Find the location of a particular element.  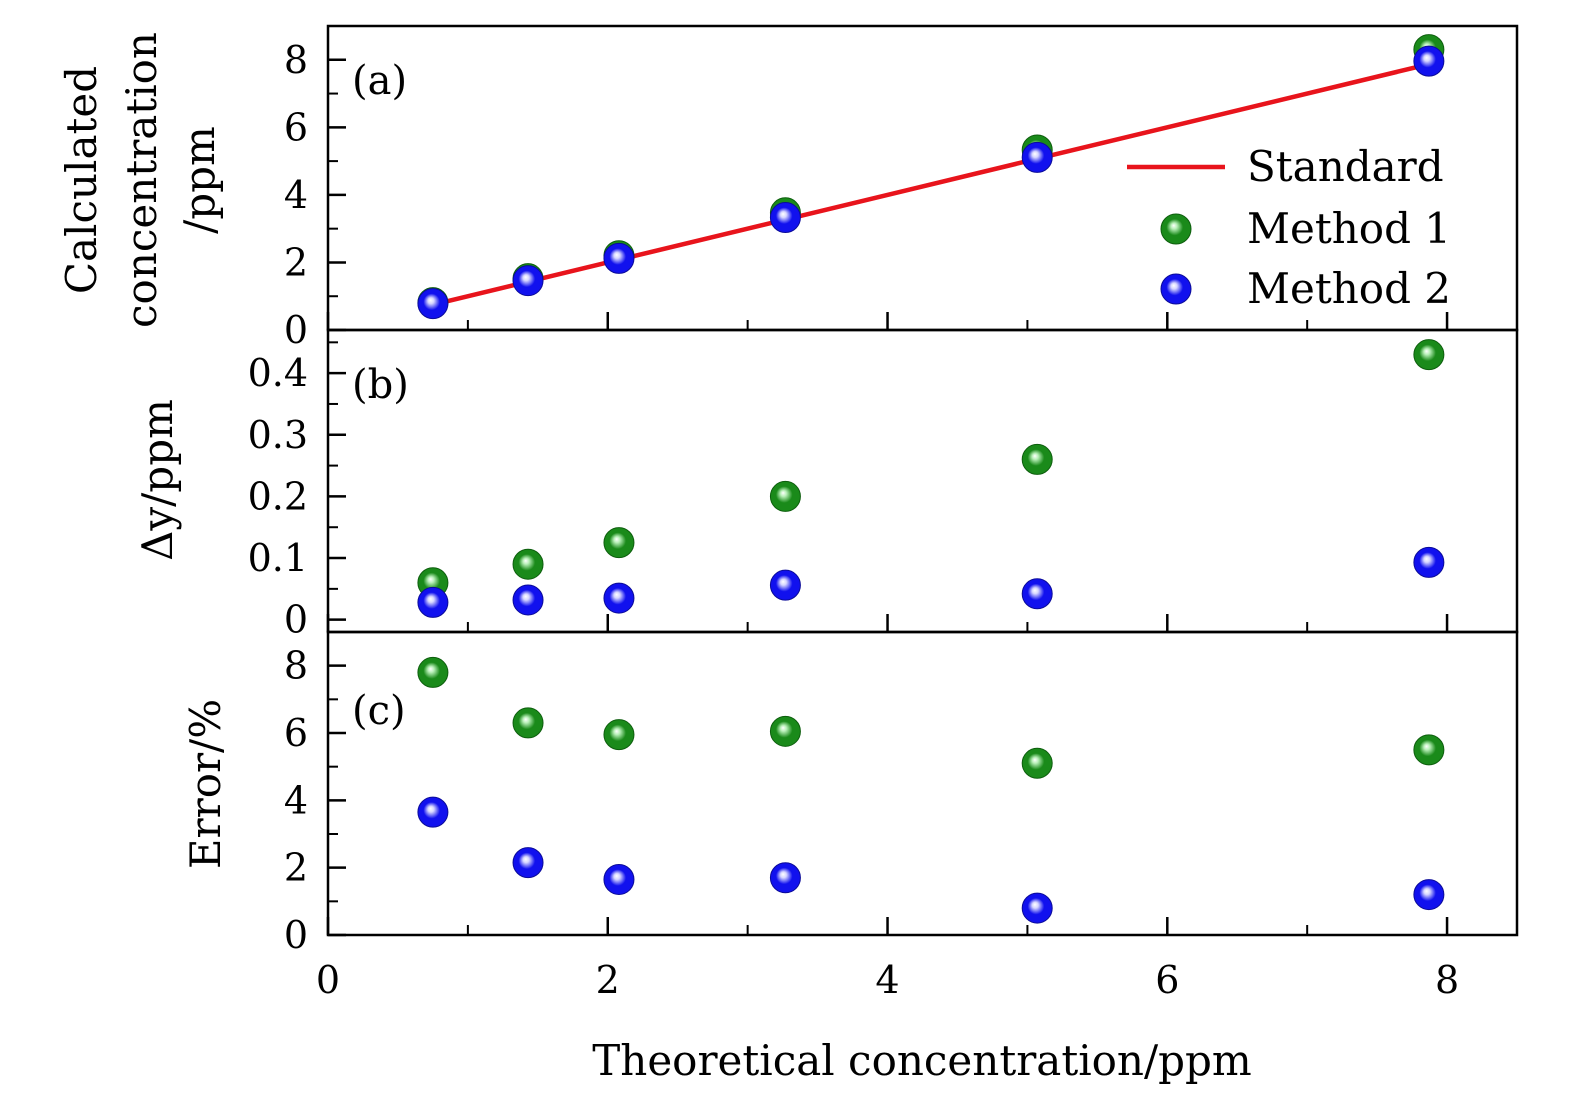

panel-a-ylabel-line-2: concentration is located at coordinates (141, 180).